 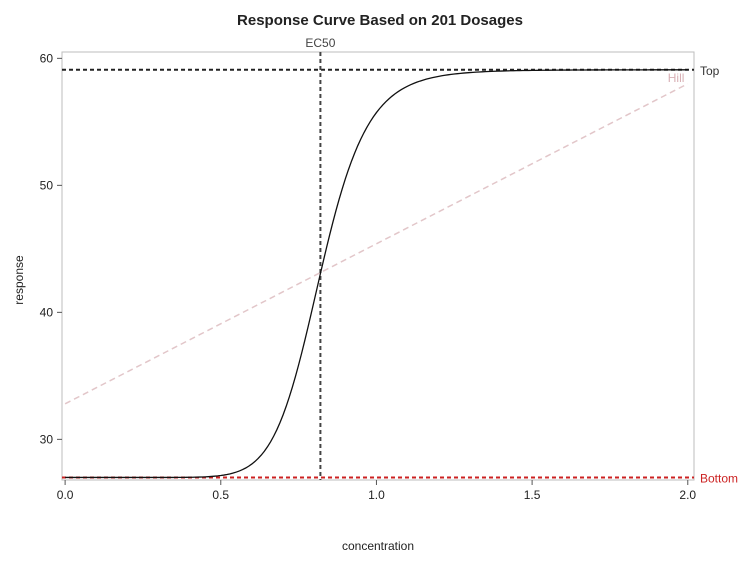 I want to click on y-tick-label: 60, so click(x=47, y=58).